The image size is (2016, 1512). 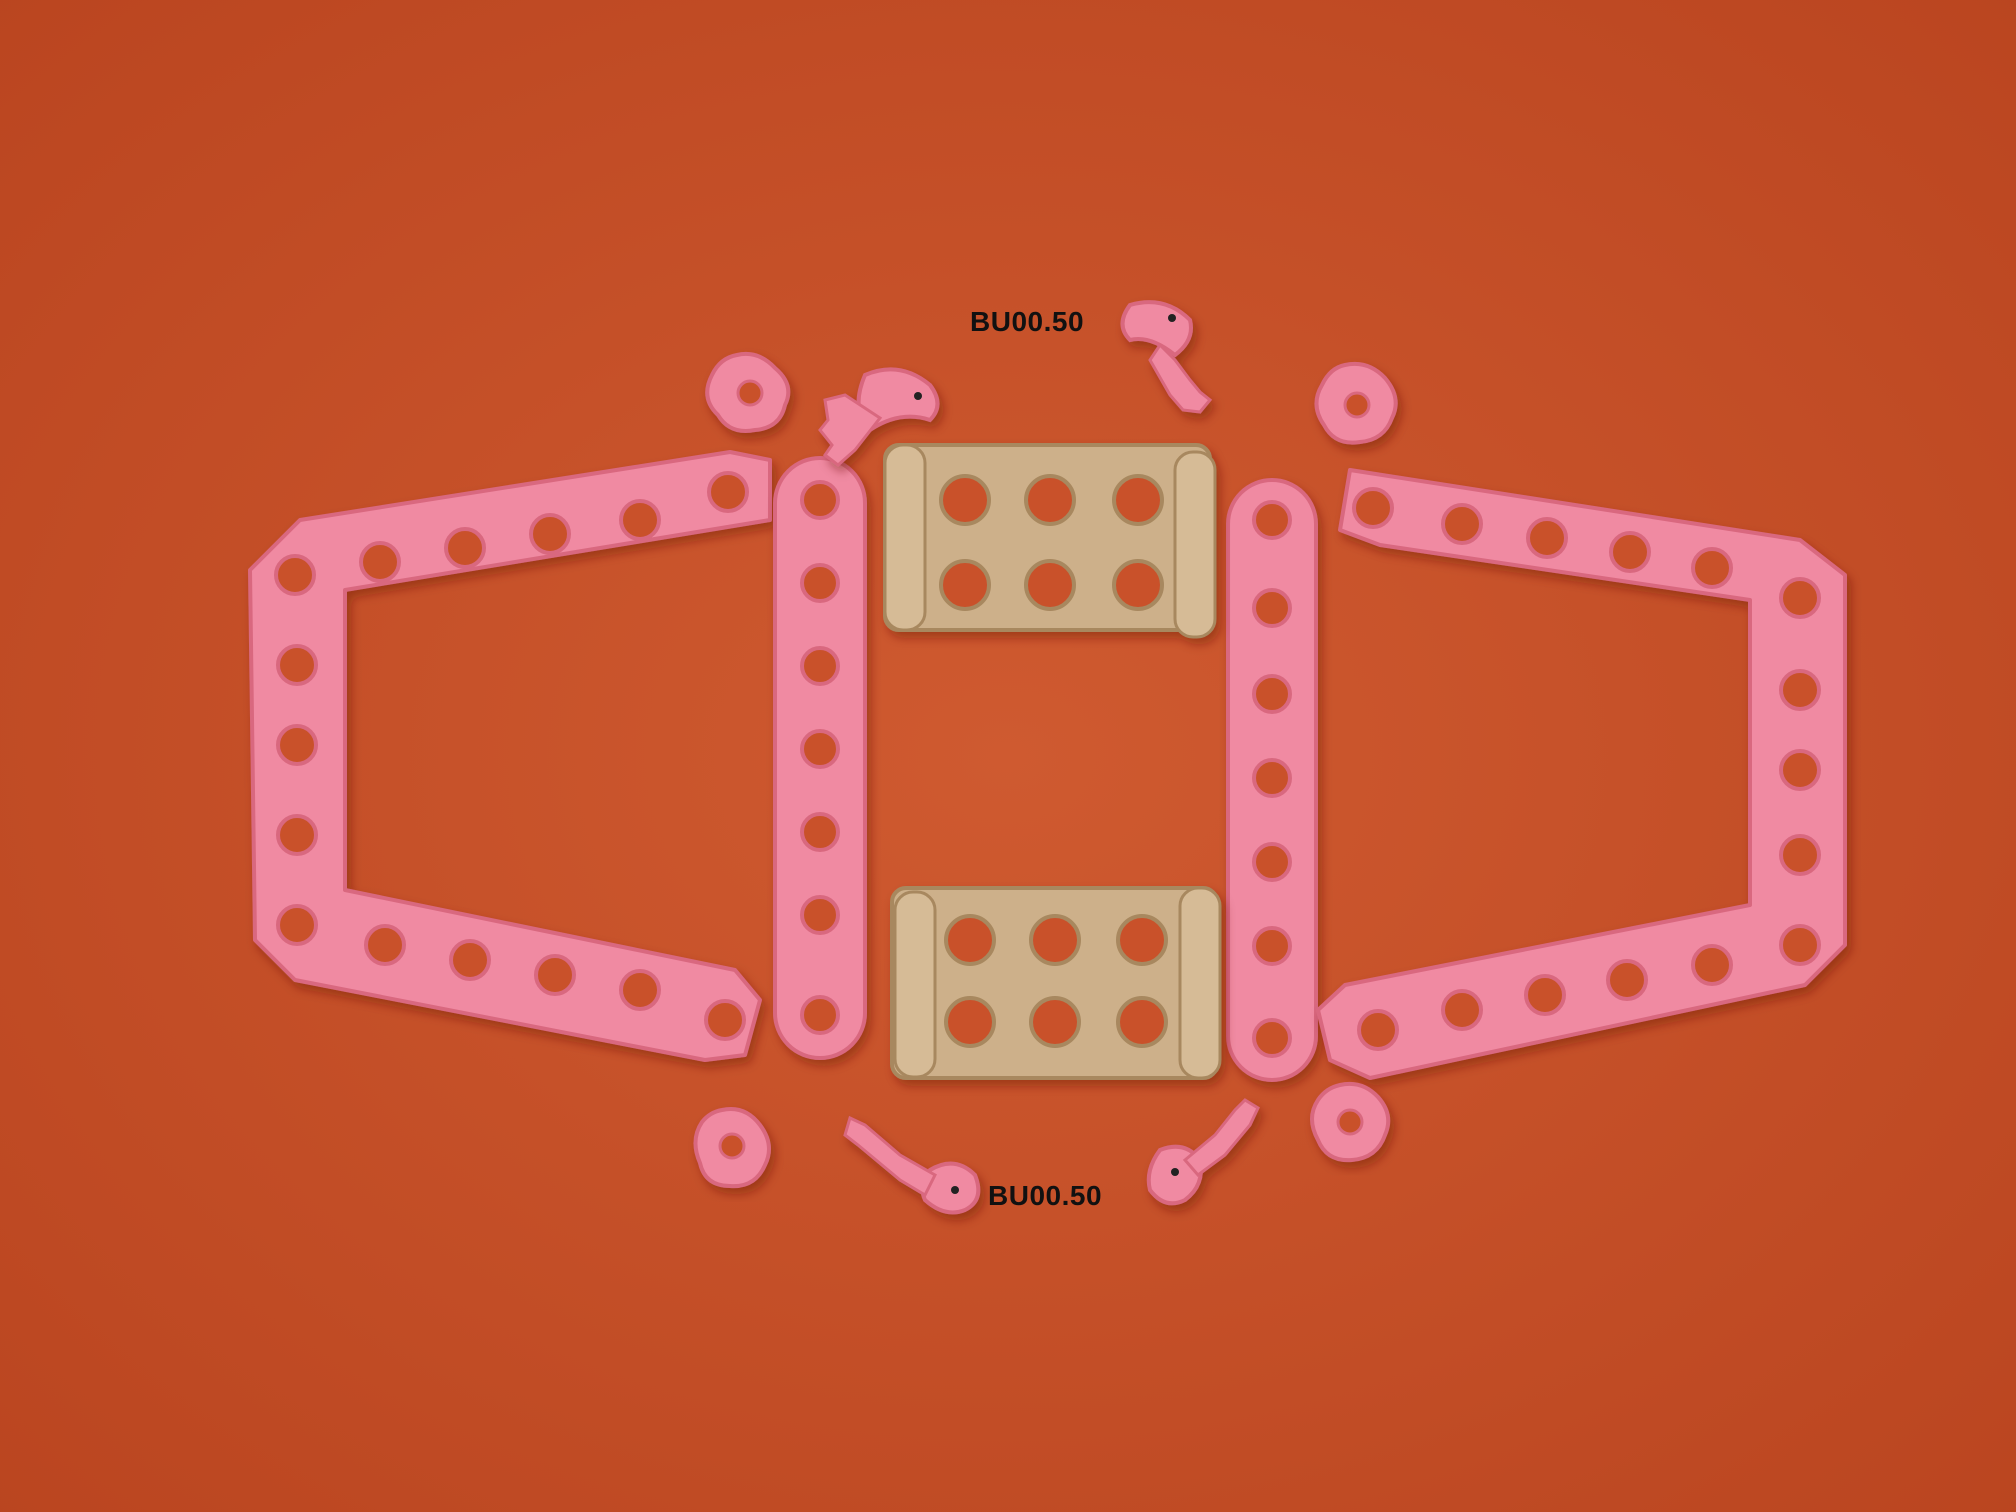 I want to click on right-strip-part, so click(x=1272, y=780).